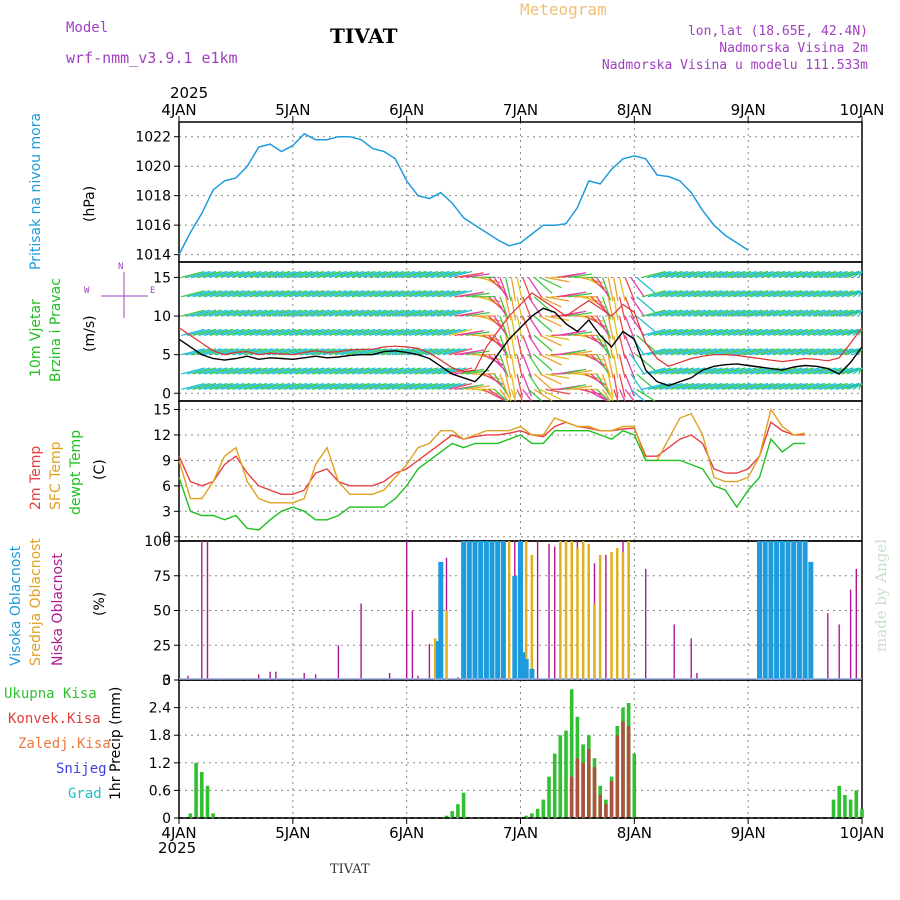 The height and width of the screenshot is (900, 900). I want to click on pressure-line, so click(463, 193).